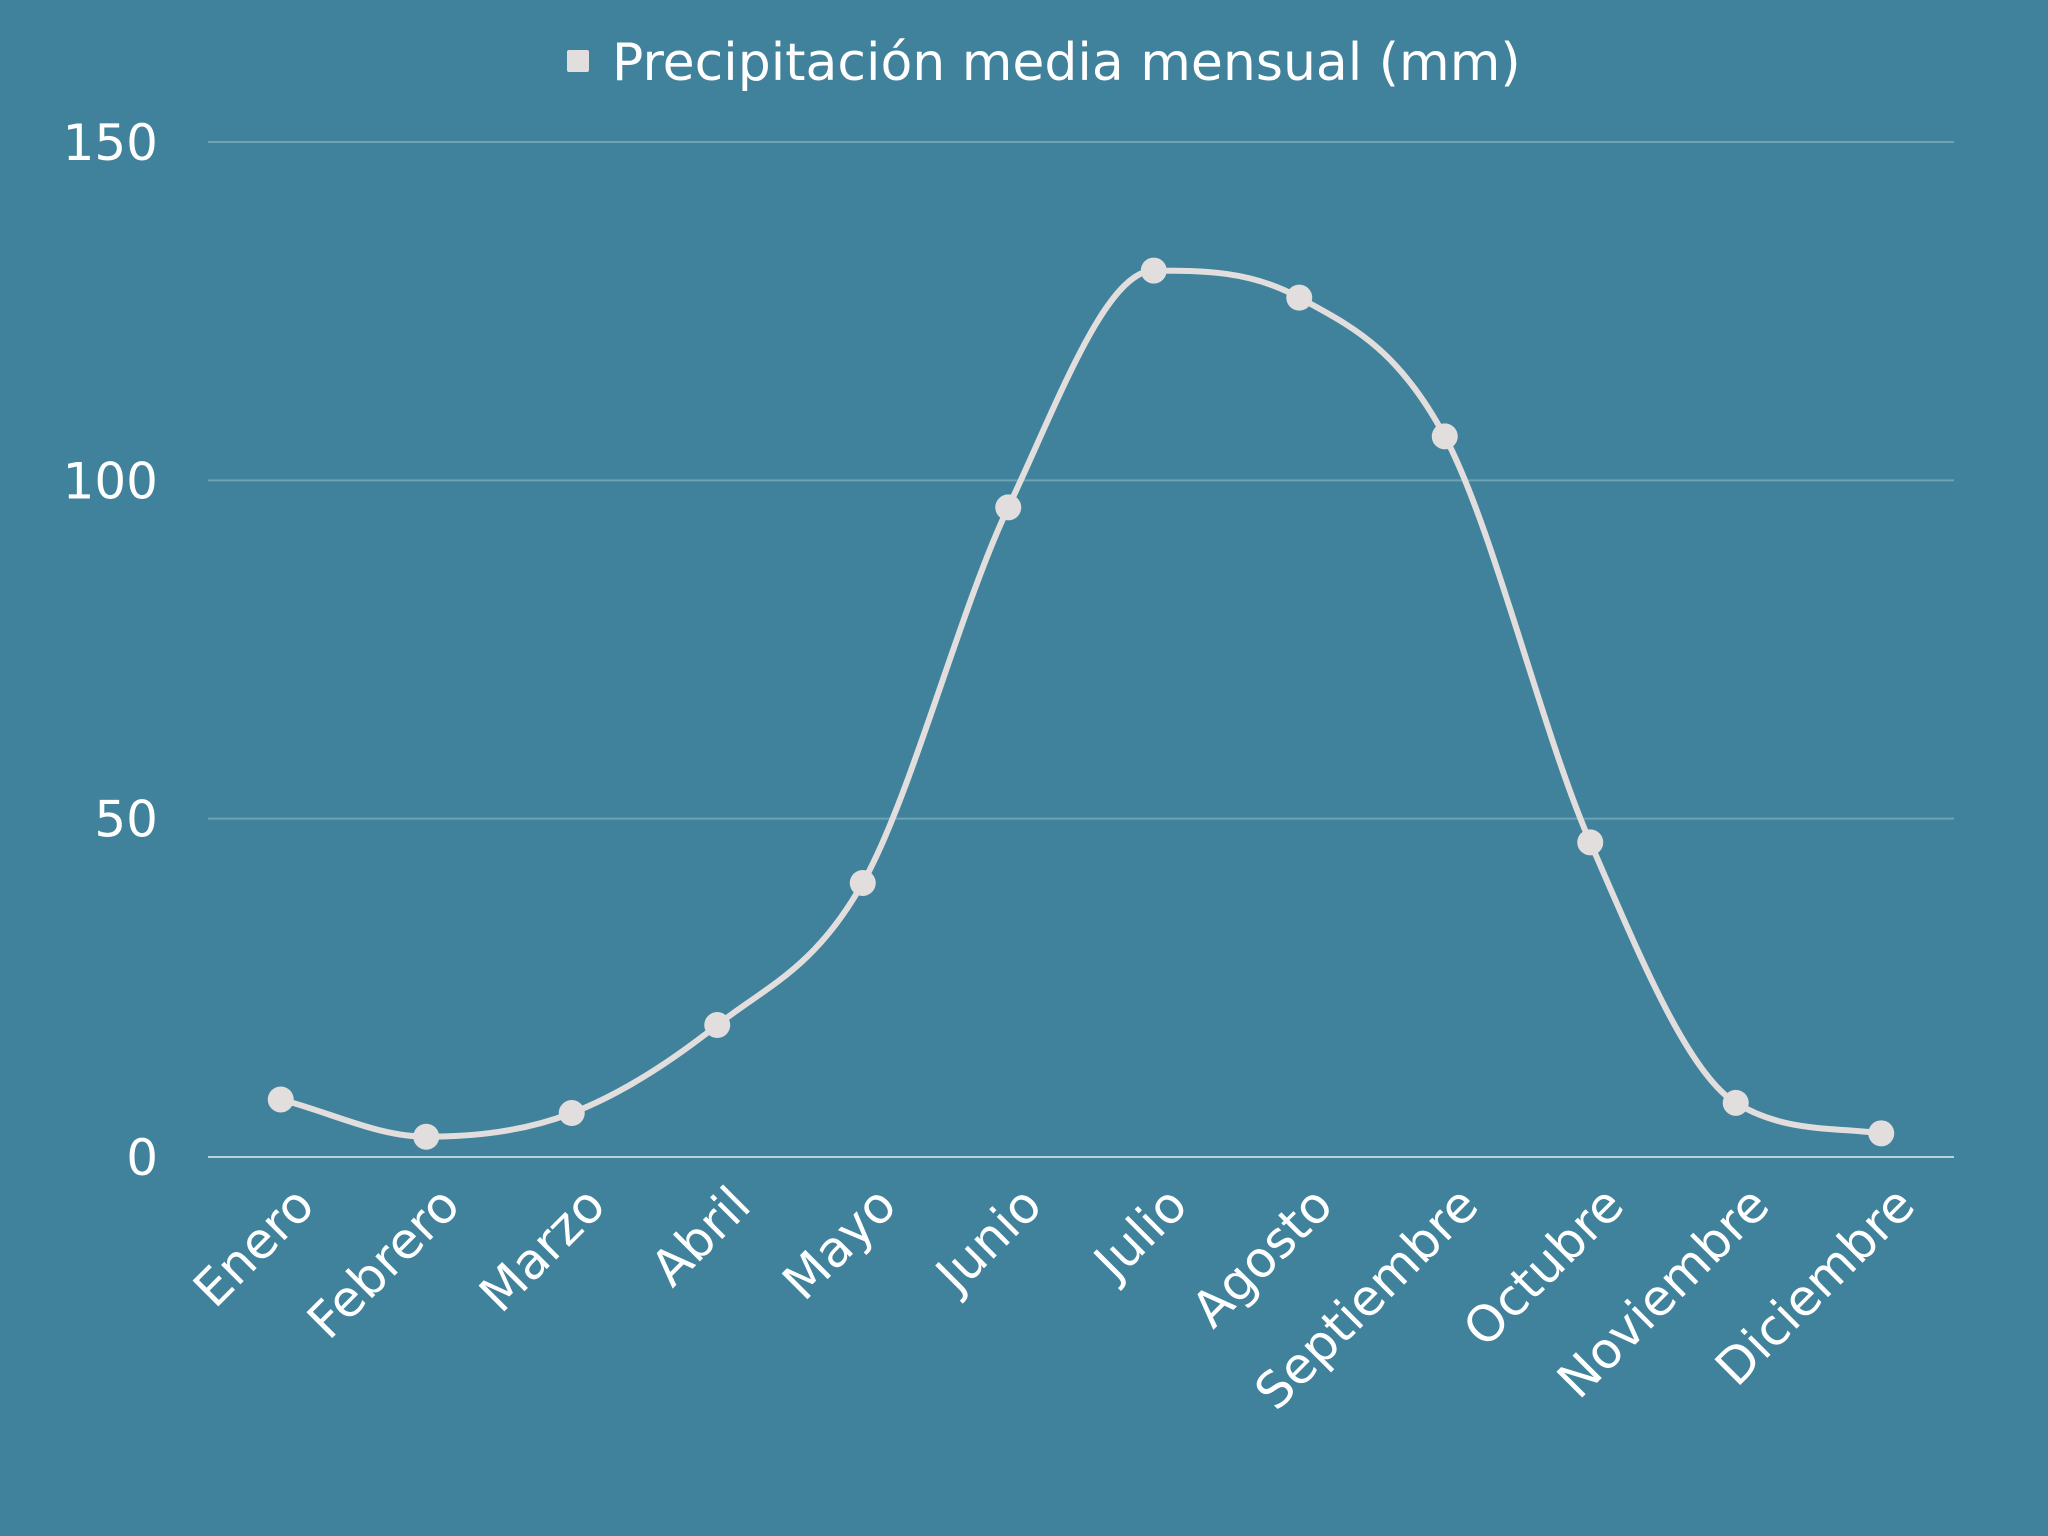 The width and height of the screenshot is (2048, 1536). Describe the element at coordinates (578, 61) in the screenshot. I see `legend-swatch` at that location.